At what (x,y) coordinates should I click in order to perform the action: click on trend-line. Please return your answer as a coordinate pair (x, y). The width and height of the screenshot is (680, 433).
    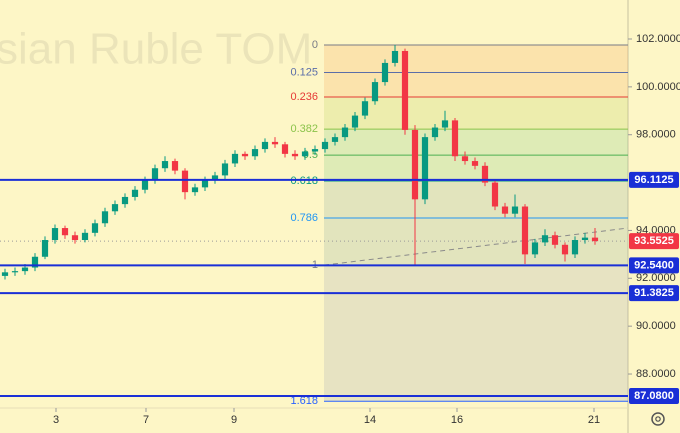
    Looking at the image, I should click on (476, 246).